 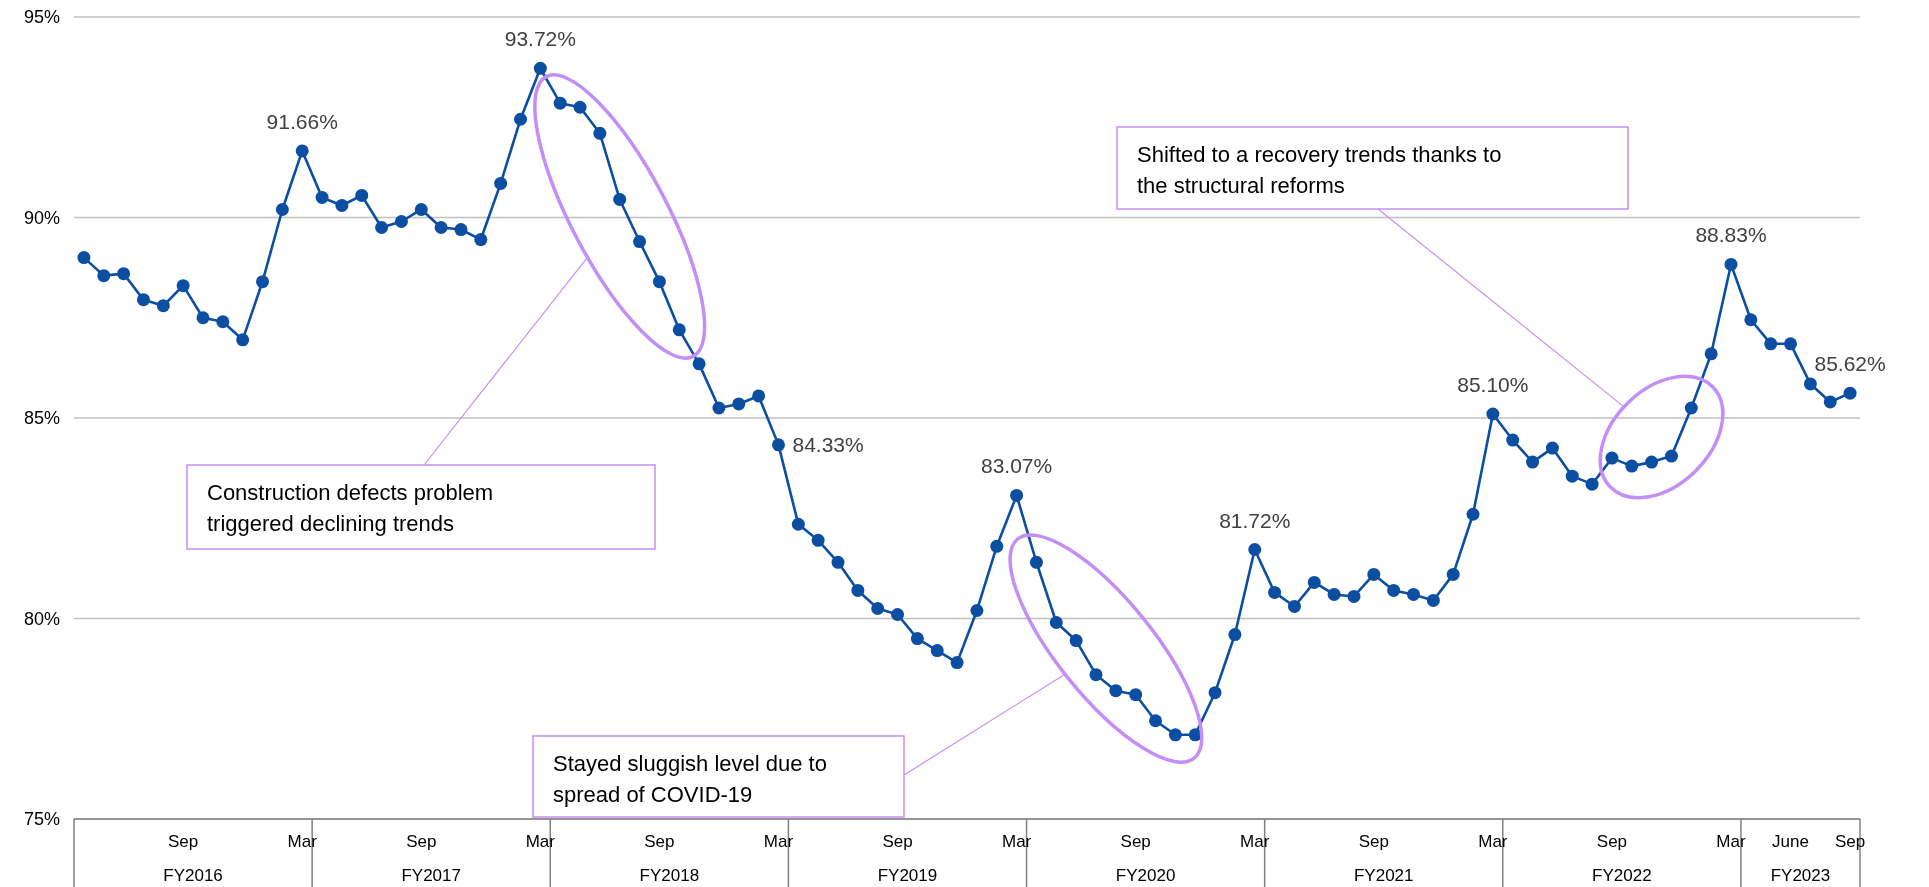 I want to click on text: FY2021, so click(x=1383, y=875).